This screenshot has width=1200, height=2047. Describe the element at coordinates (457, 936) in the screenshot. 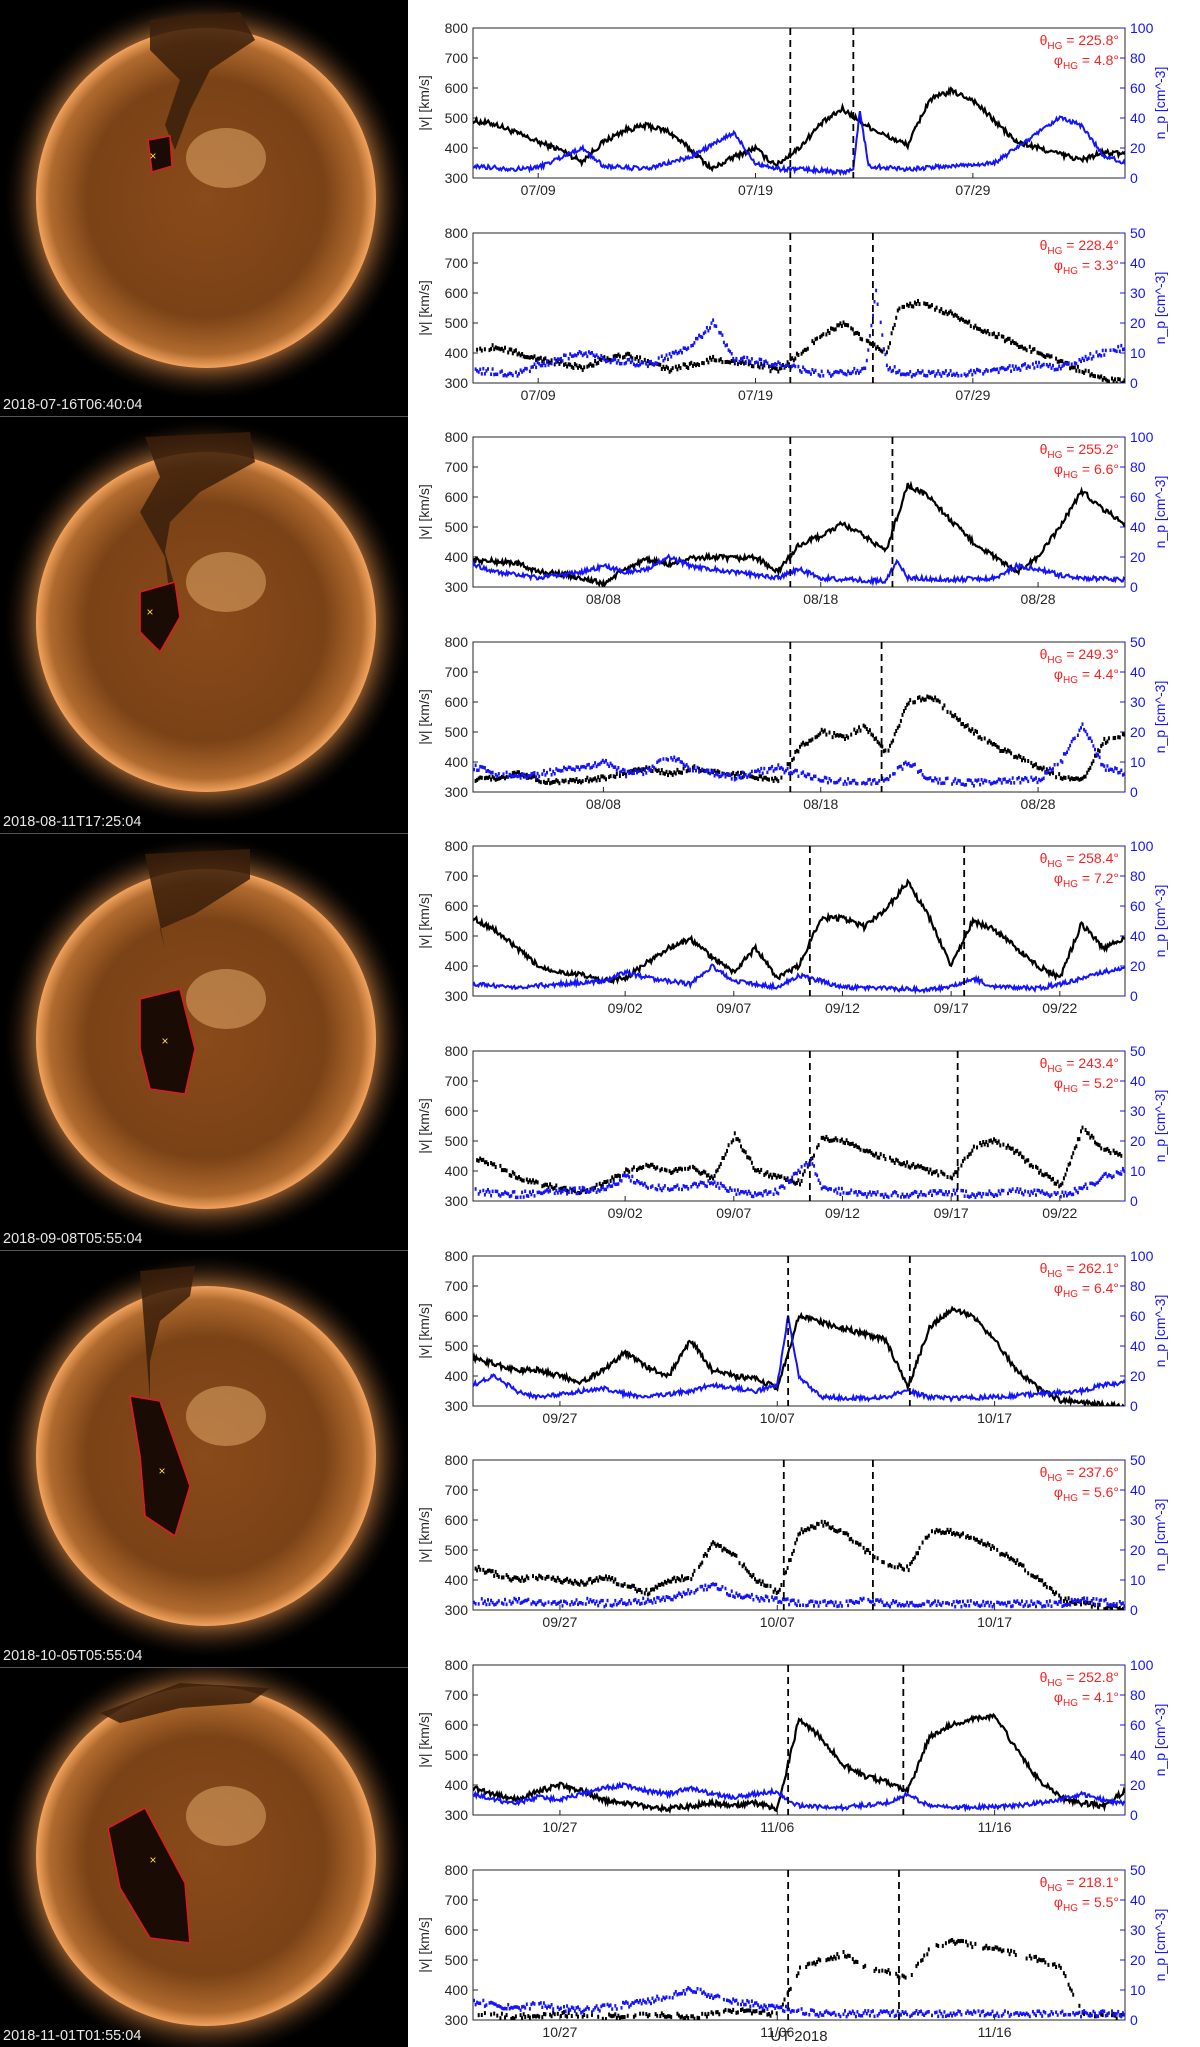

I see `y-tick-label: 500` at that location.